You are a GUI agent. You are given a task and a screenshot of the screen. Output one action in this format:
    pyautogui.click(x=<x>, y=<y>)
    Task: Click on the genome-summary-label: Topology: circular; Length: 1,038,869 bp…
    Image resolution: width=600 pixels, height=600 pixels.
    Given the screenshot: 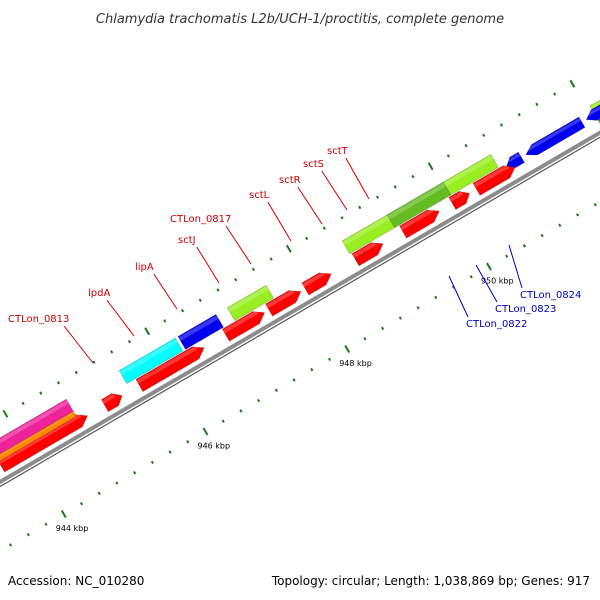 What is the action you would take?
    pyautogui.click(x=430, y=581)
    